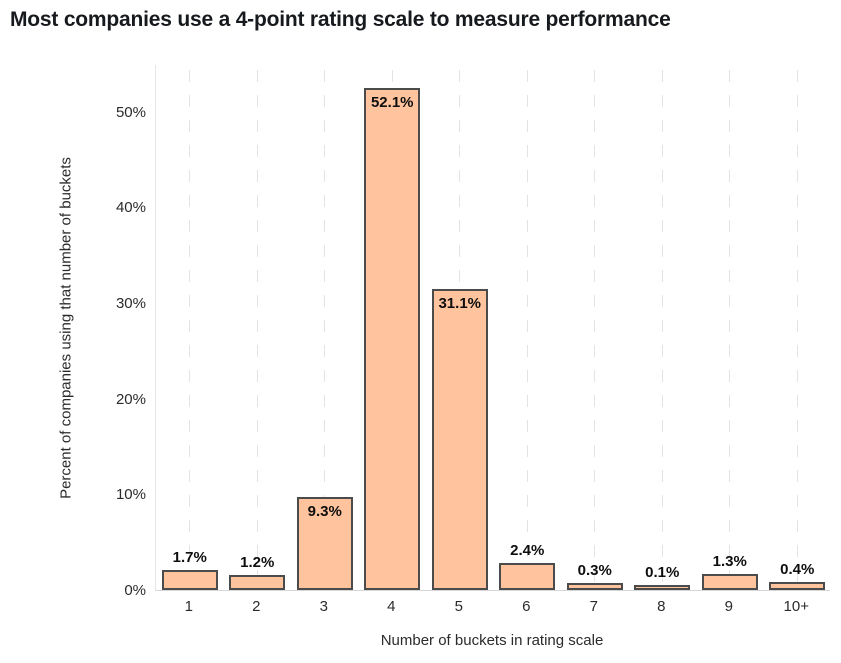 This screenshot has width=841, height=663. Describe the element at coordinates (130, 208) in the screenshot. I see `y-tick-label: 40%` at that location.